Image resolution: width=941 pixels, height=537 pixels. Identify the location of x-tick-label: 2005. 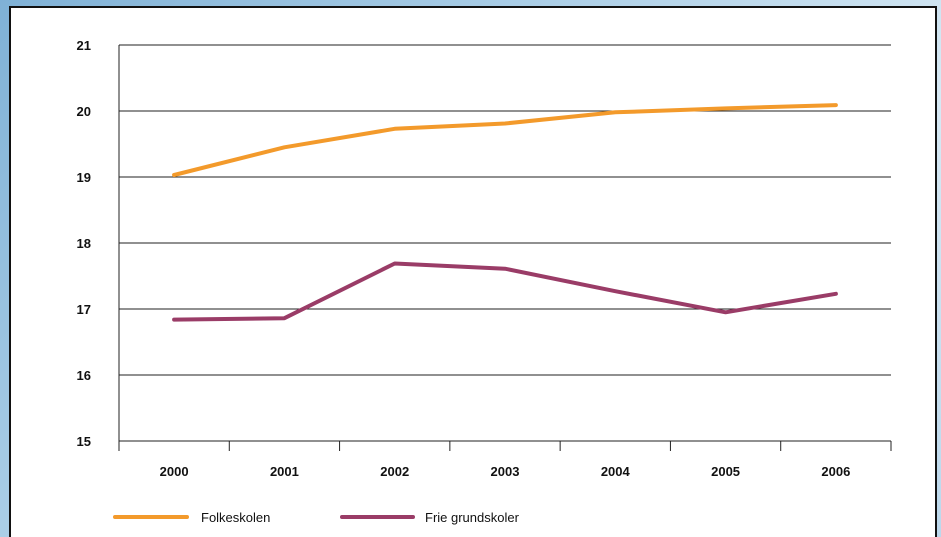
(725, 471).